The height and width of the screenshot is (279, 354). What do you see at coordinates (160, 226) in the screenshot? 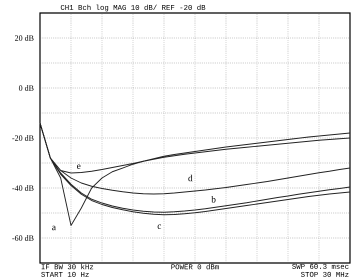
I see `annotation: c` at bounding box center [160, 226].